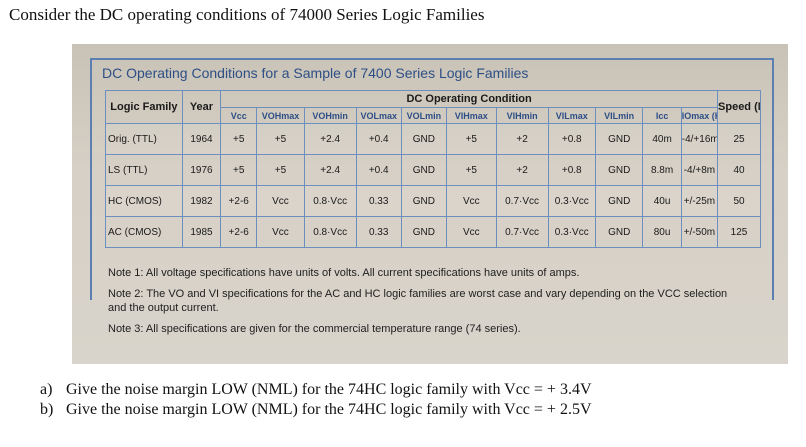 This screenshot has width=806, height=447. Describe the element at coordinates (699, 139) in the screenshot. I see `cell-value: -4/+16m` at that location.